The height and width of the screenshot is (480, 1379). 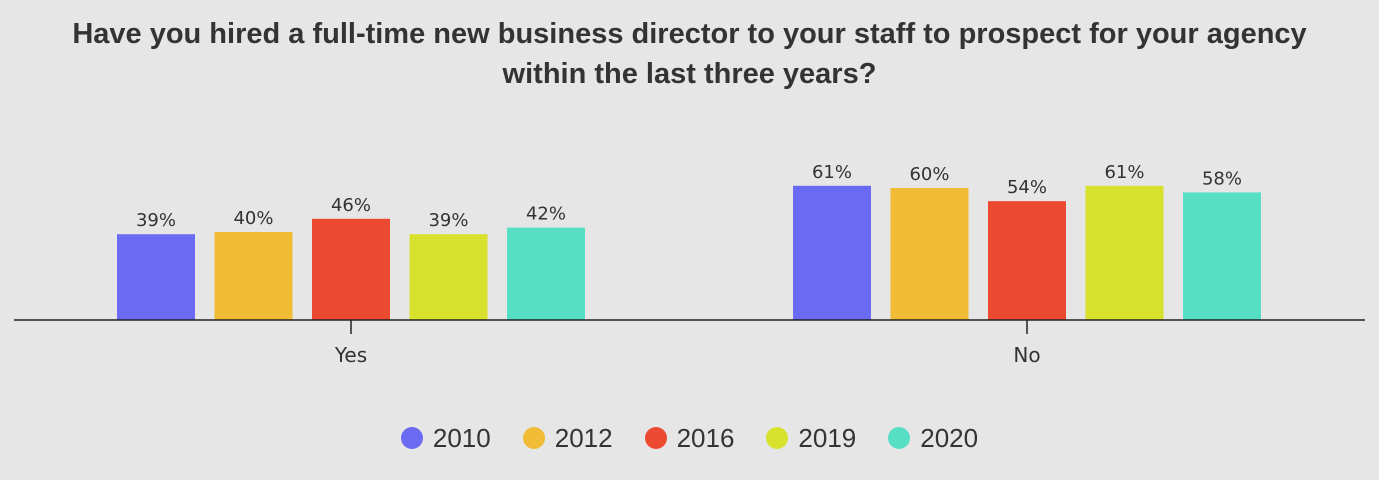 What do you see at coordinates (350, 355) in the screenshot?
I see `x-tick-label-yes: Yes` at bounding box center [350, 355].